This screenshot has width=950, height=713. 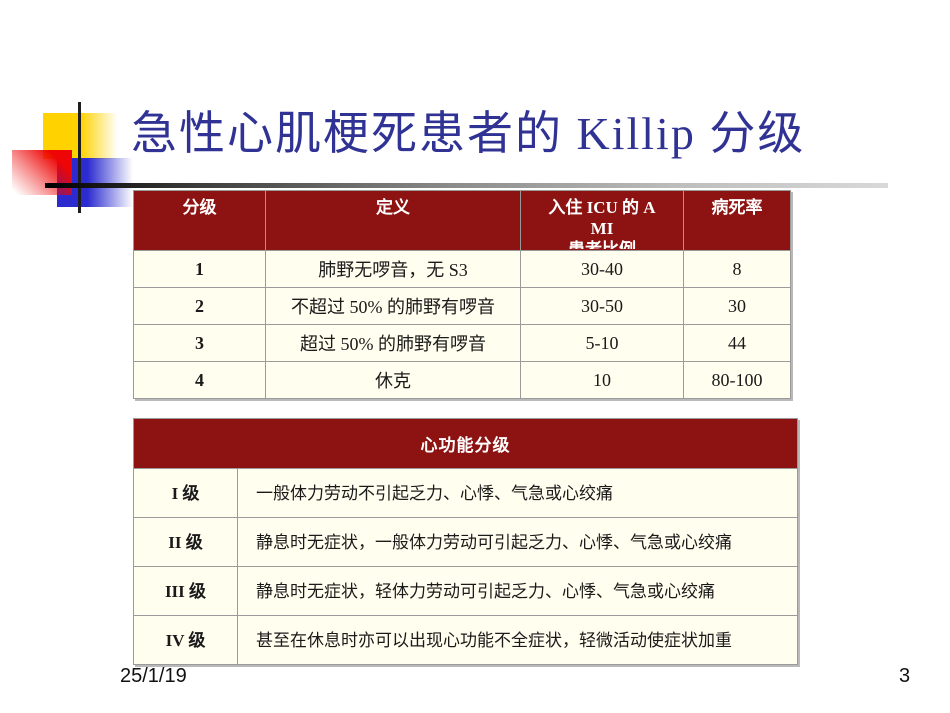 What do you see at coordinates (517, 591) in the screenshot?
I see `function-desc-cell: 静息时无症状，轻体力劳动可引起乏力、心悸、气急或心绞痛` at bounding box center [517, 591].